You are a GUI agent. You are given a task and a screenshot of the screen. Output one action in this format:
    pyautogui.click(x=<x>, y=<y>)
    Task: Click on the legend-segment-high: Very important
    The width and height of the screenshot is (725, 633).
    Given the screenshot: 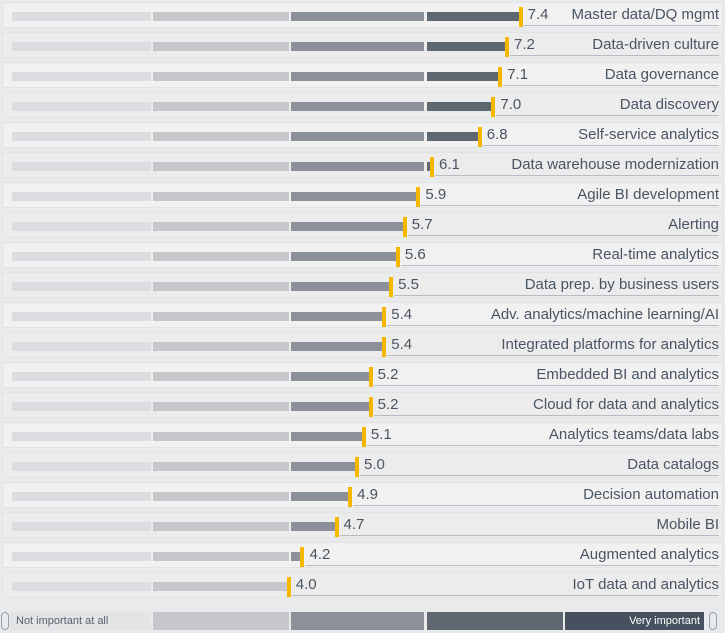 What is the action you would take?
    pyautogui.click(x=634, y=621)
    